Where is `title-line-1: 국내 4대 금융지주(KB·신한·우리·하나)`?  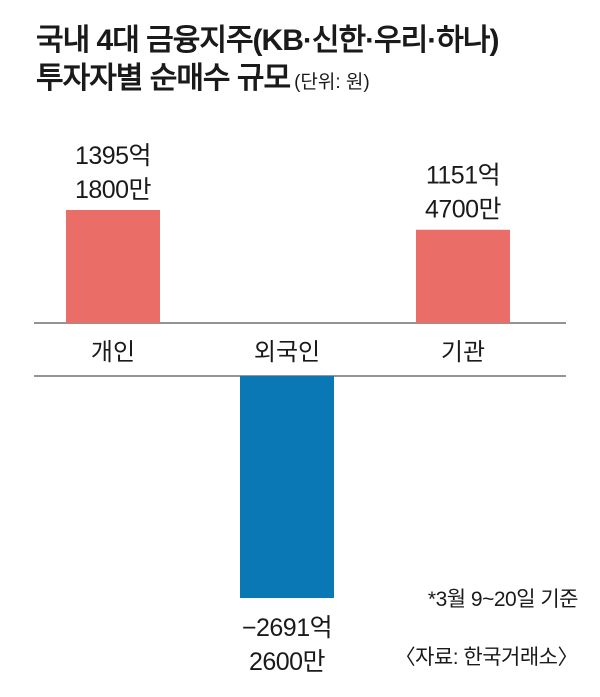 title-line-1: 국내 4대 금융지주(KB·신한·우리·하나) is located at coordinates (267, 40).